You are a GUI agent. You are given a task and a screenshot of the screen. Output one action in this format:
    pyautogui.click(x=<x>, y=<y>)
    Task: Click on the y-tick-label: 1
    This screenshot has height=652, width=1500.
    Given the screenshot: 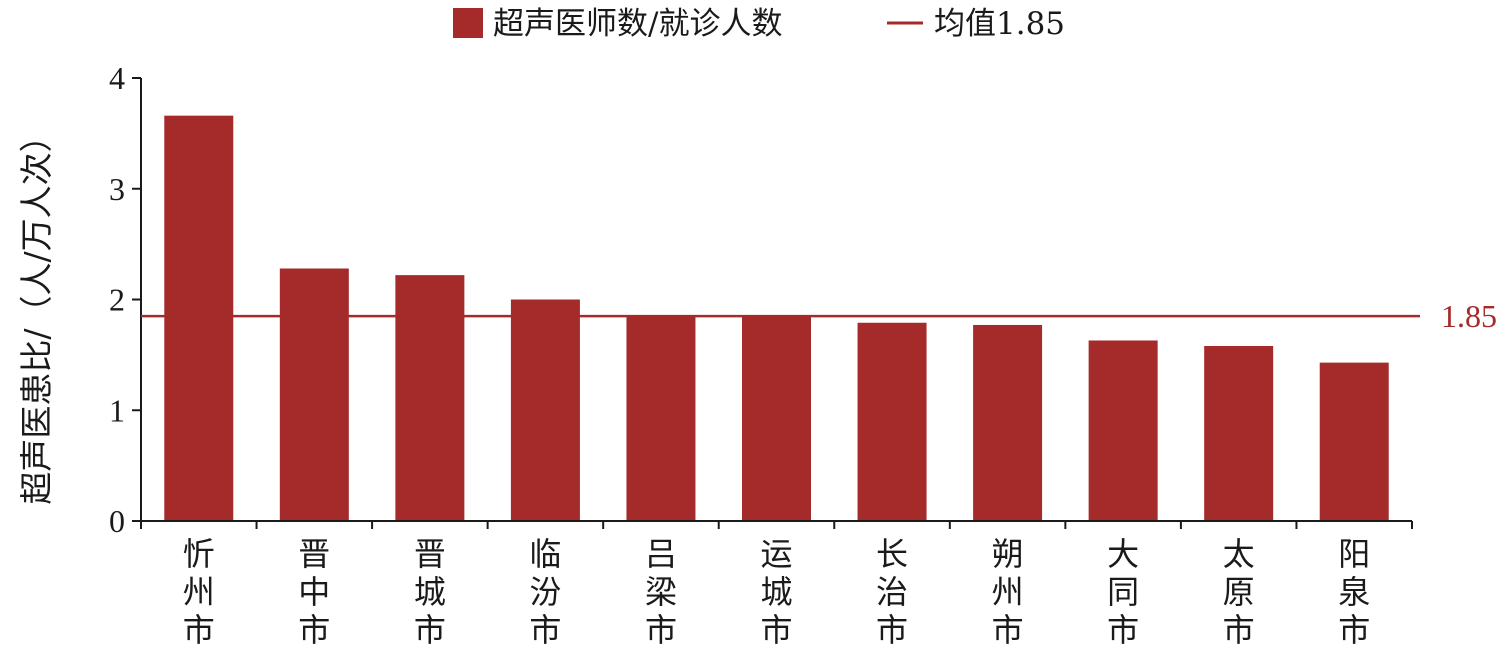 What is the action you would take?
    pyautogui.click(x=117, y=410)
    